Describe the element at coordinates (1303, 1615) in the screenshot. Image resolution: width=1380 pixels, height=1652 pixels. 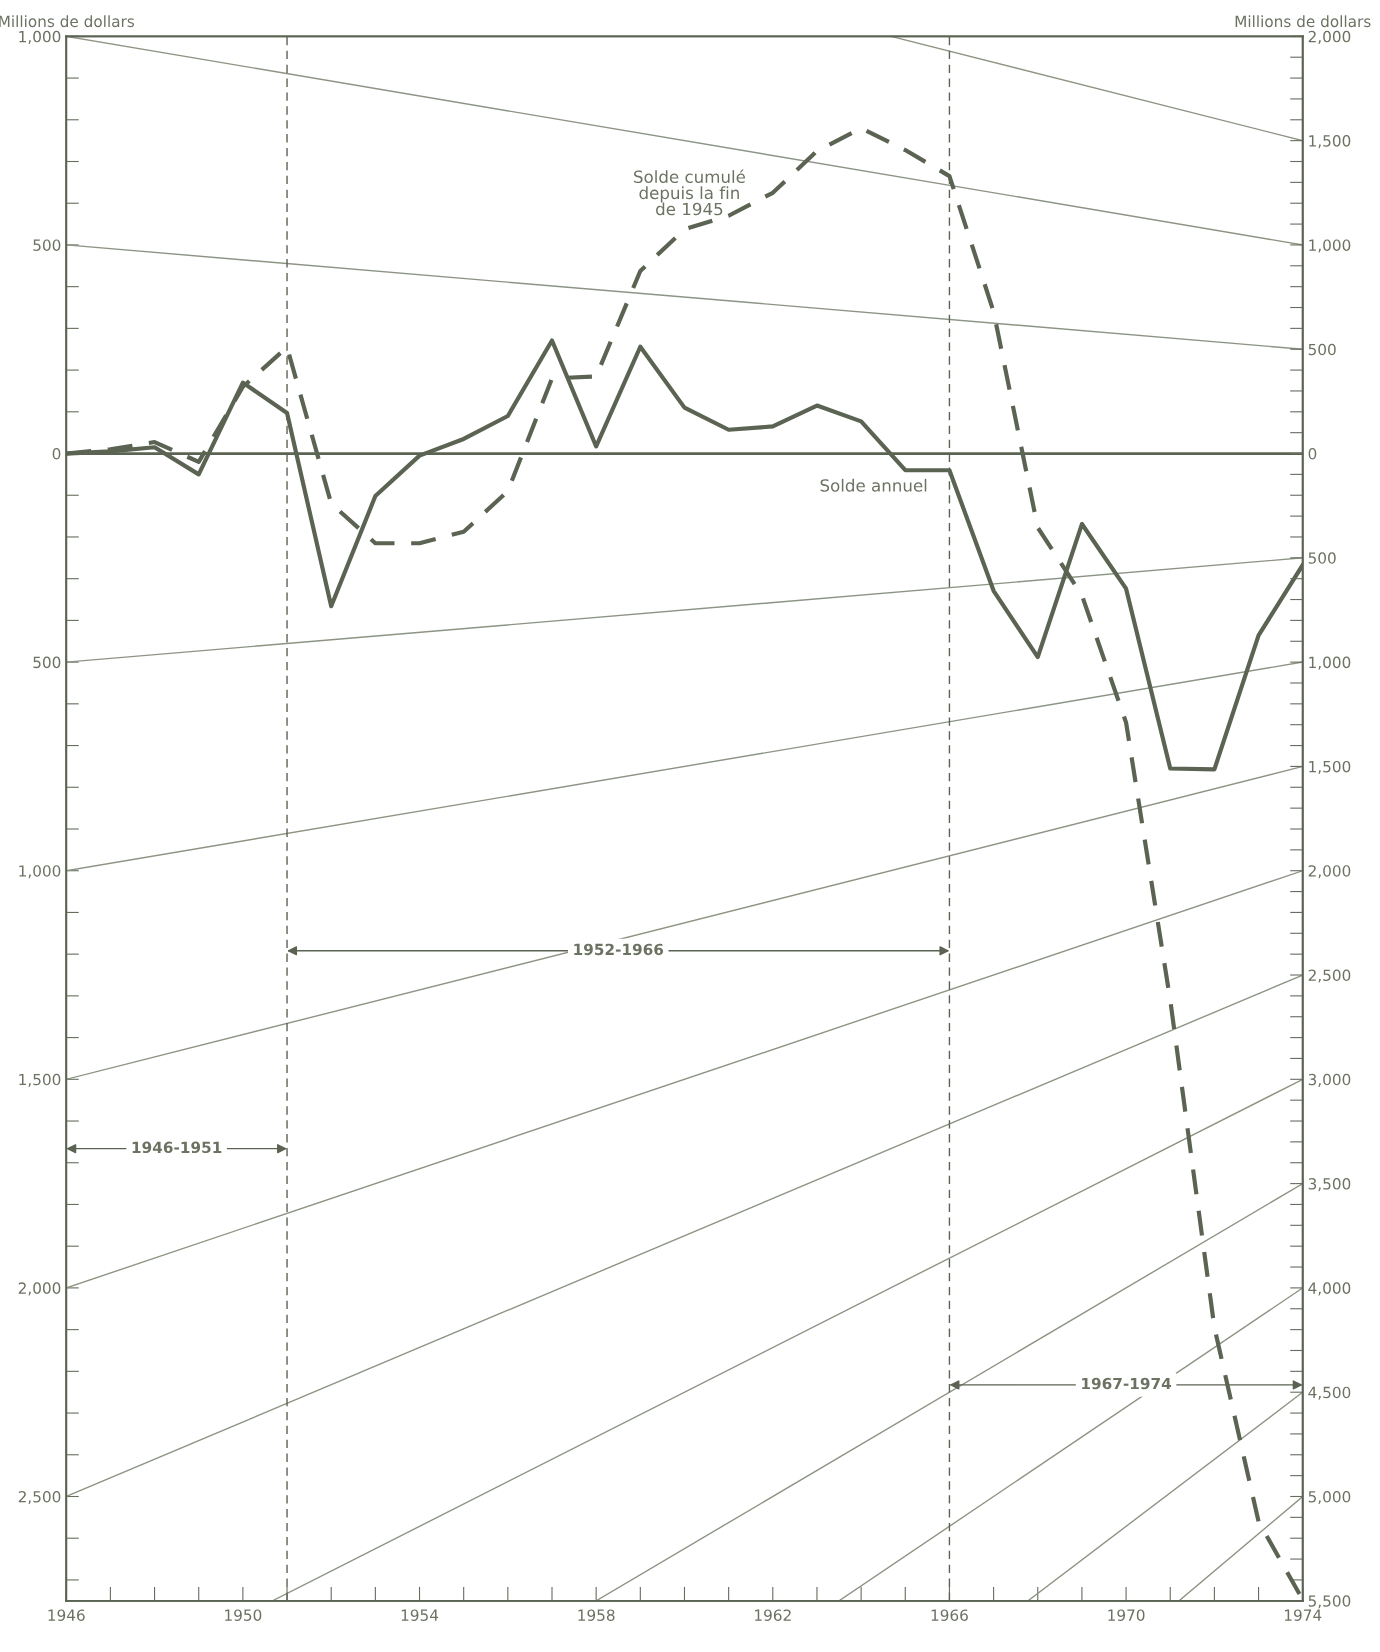
I see `x-tick-label: 1974` at that location.